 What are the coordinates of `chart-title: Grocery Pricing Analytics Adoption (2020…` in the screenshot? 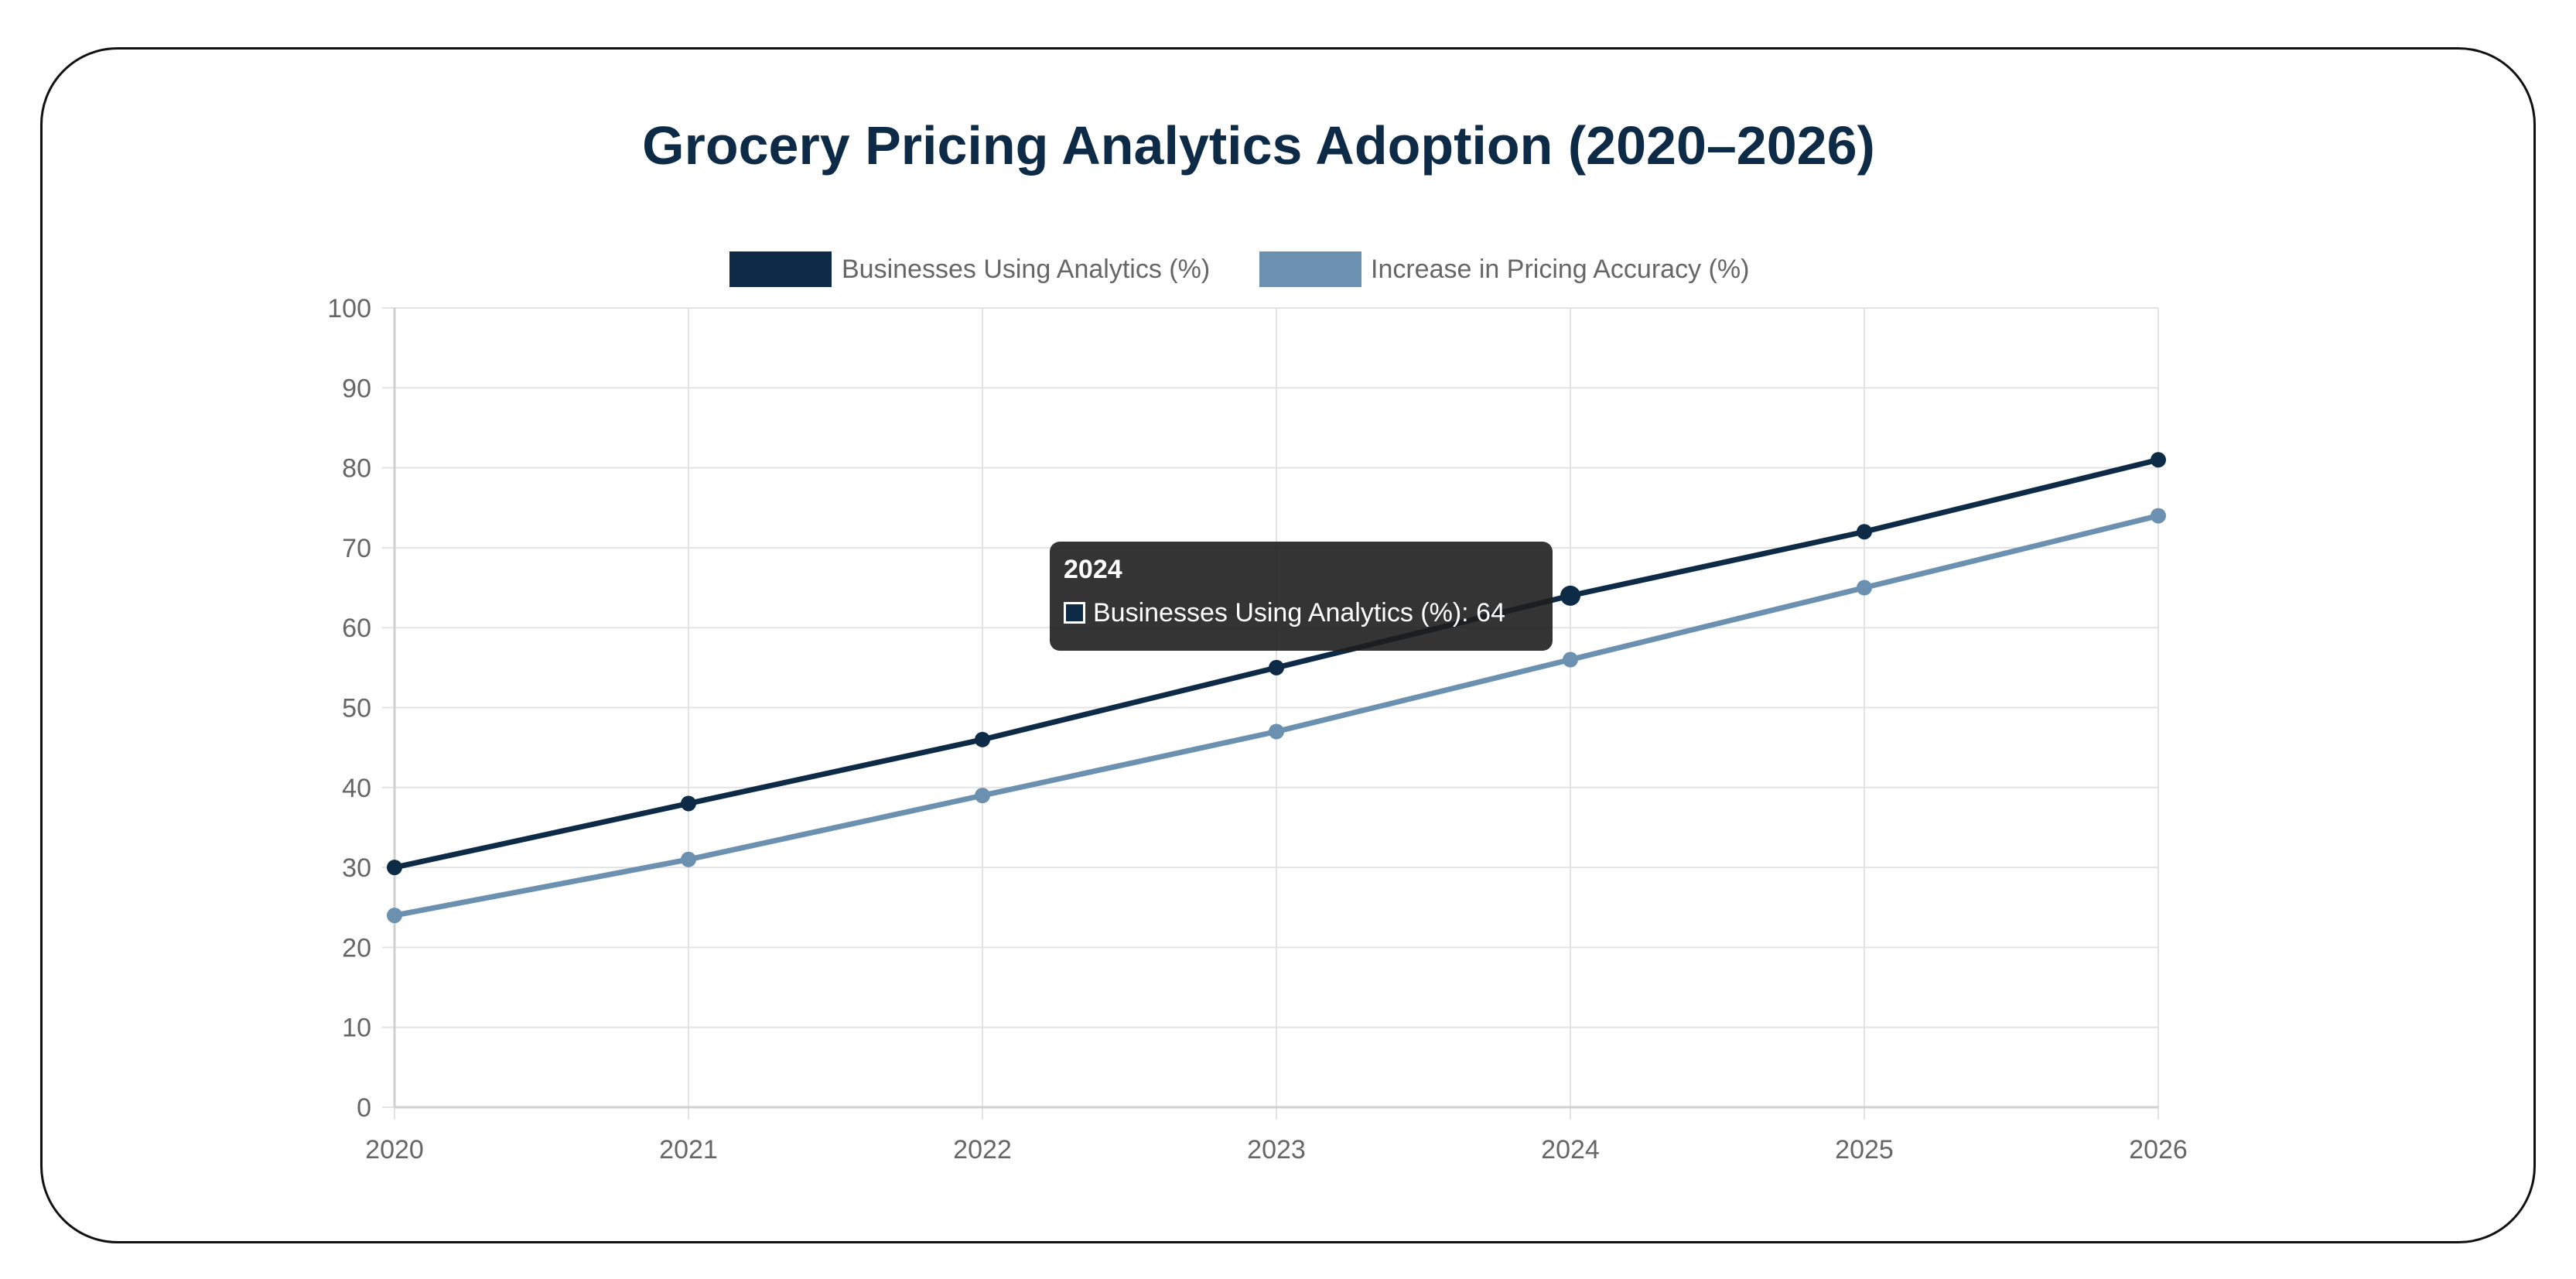 It's located at (1258, 145).